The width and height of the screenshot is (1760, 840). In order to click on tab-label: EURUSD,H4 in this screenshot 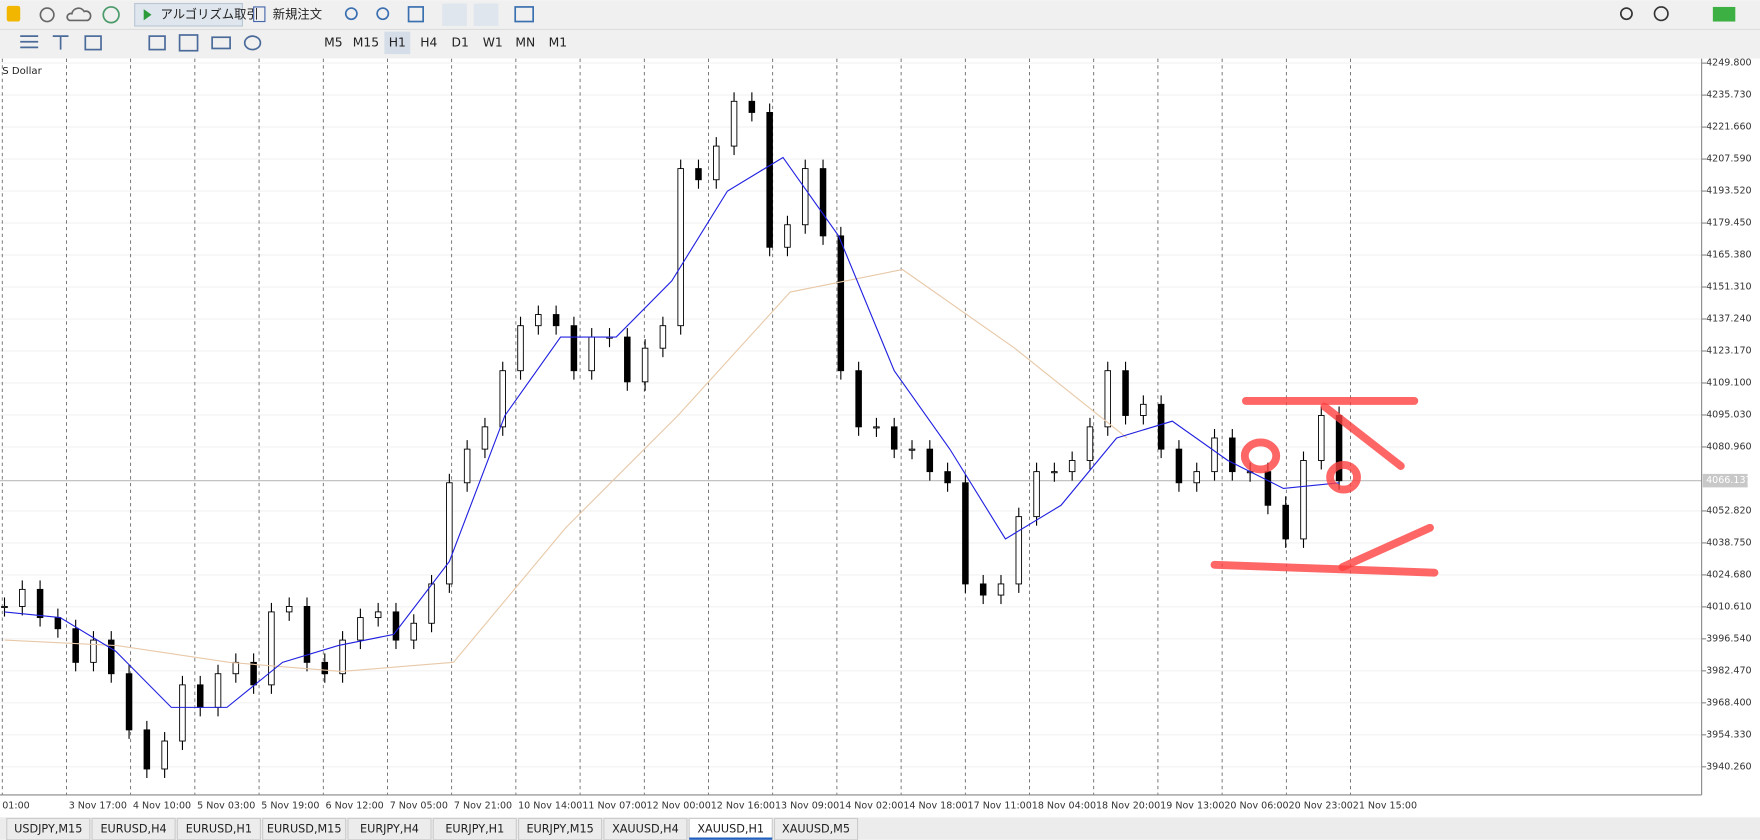, I will do `click(133, 829)`.